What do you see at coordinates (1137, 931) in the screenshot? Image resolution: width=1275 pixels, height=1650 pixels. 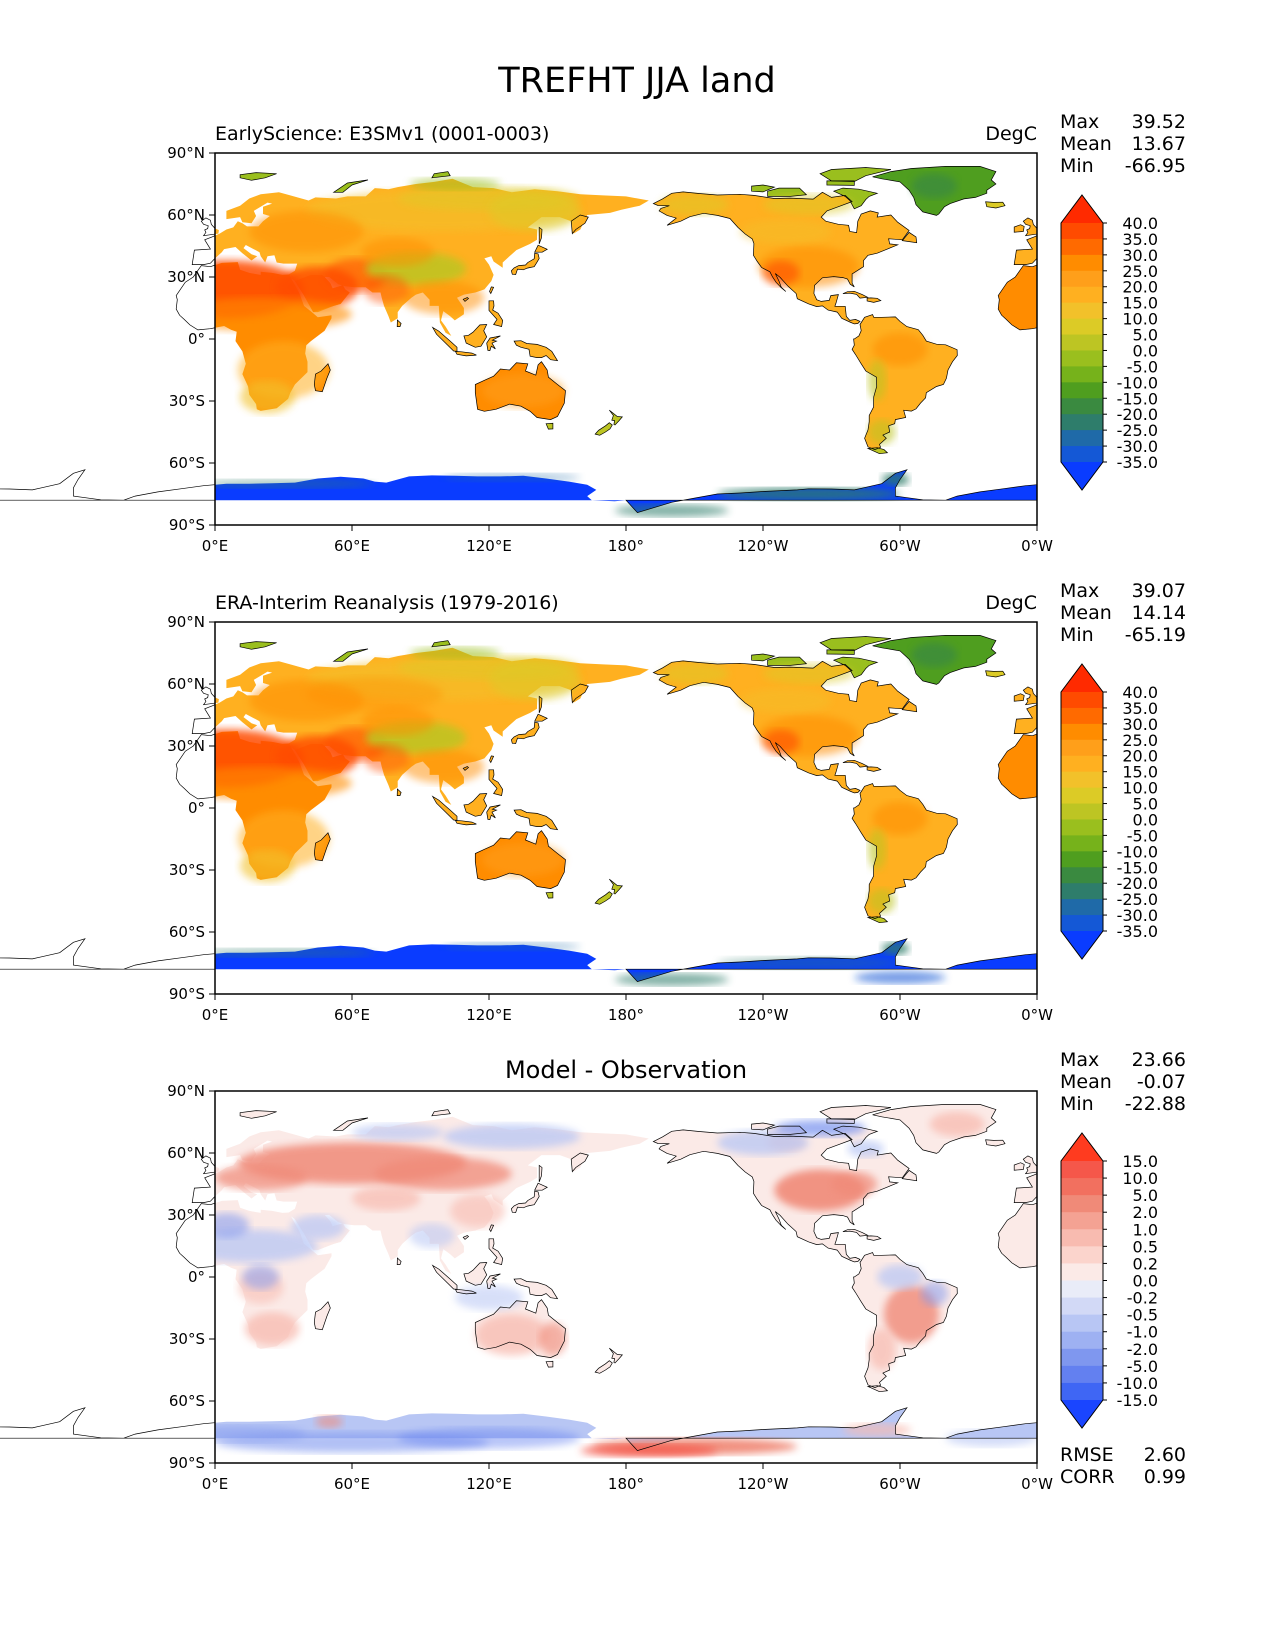 I see `colorbar-label: -35.0` at bounding box center [1137, 931].